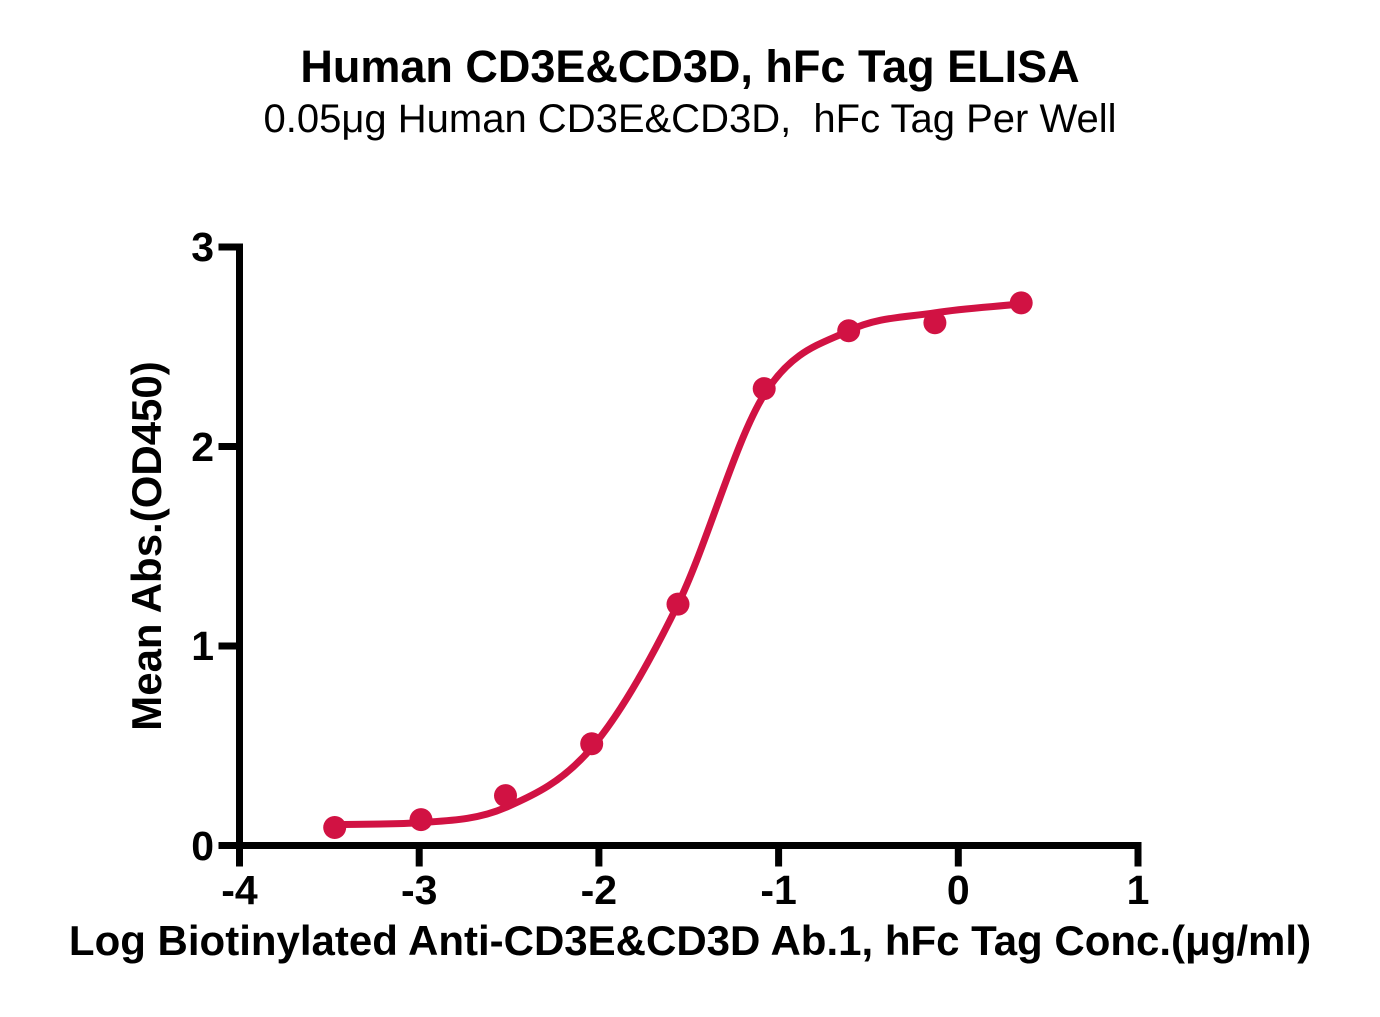 The height and width of the screenshot is (1017, 1380). I want to click on x-tick-label: -2, so click(599, 890).